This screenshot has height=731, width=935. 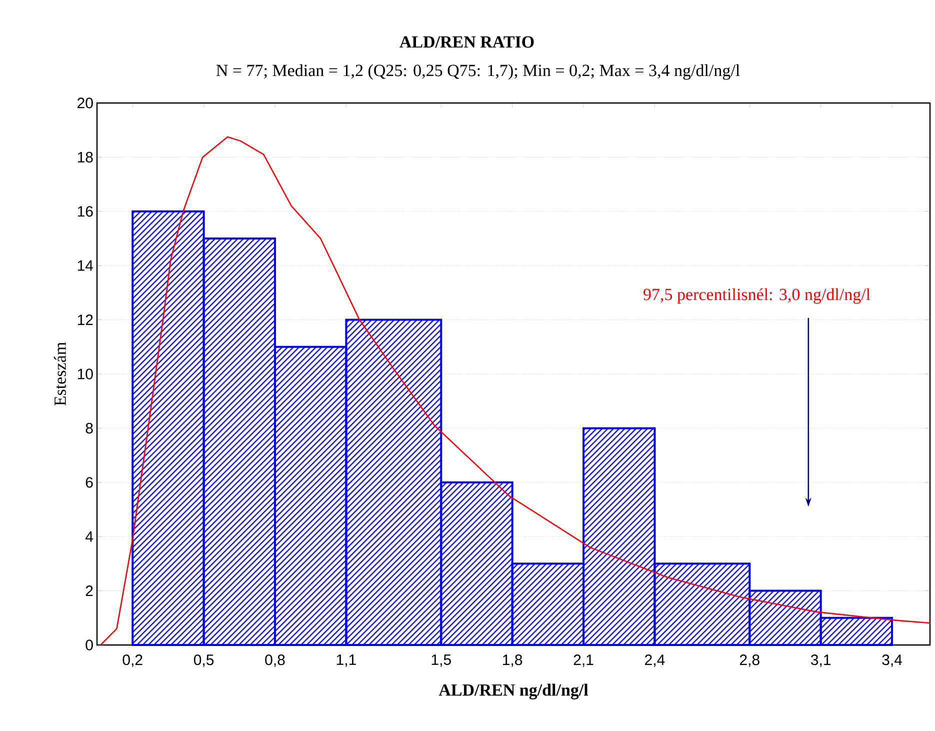 What do you see at coordinates (85, 157) in the screenshot?
I see `y-tick-label: 18` at bounding box center [85, 157].